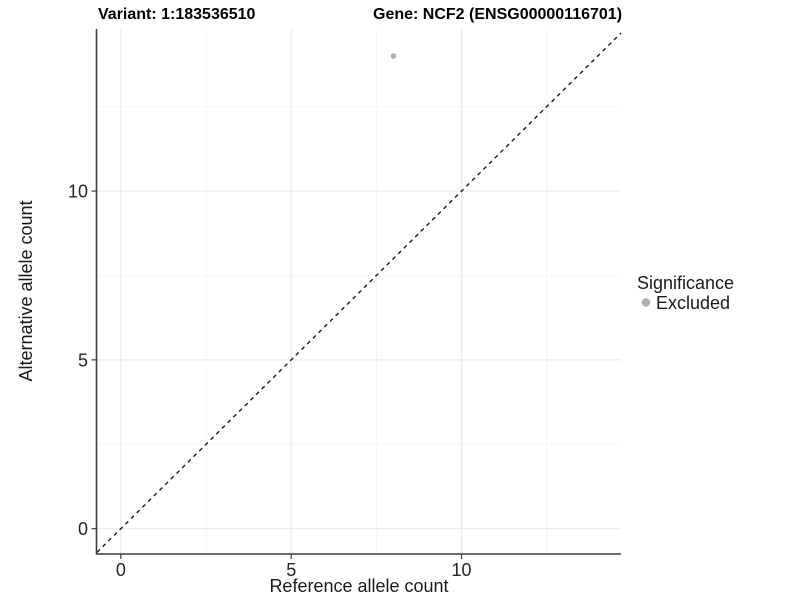 The width and height of the screenshot is (800, 600). Describe the element at coordinates (121, 570) in the screenshot. I see `x-tick-label: 0` at that location.